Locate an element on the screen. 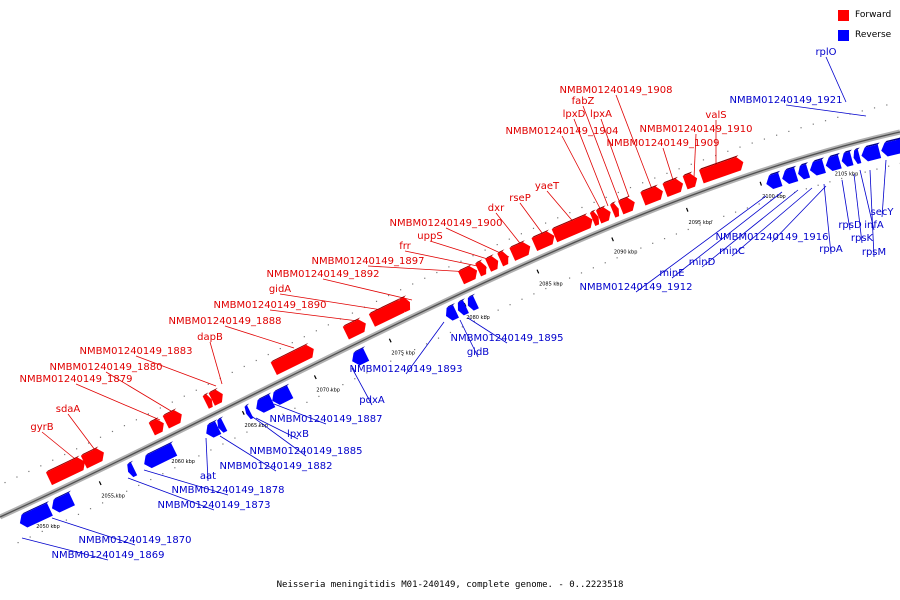  scale-tick-label: 2095 kbp is located at coordinates (701, 223).